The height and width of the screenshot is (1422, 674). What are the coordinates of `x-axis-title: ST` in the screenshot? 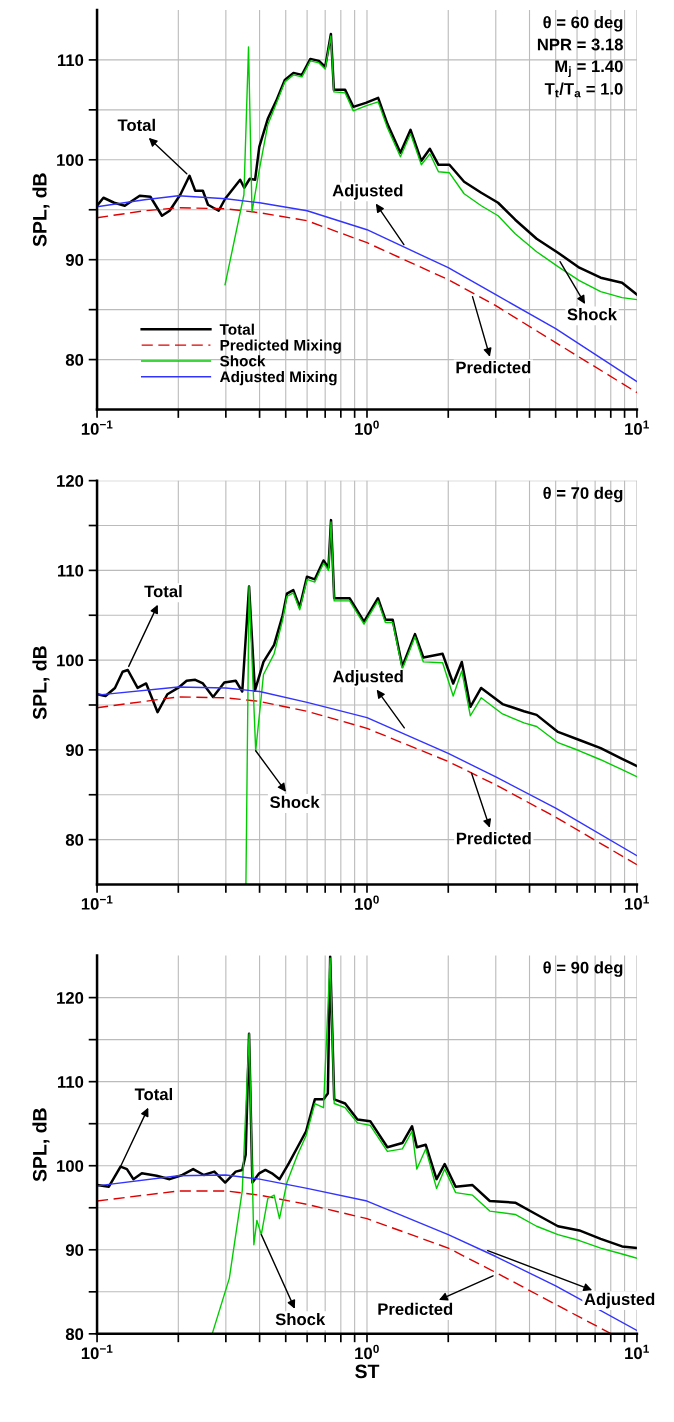 It's located at (367, 1371).